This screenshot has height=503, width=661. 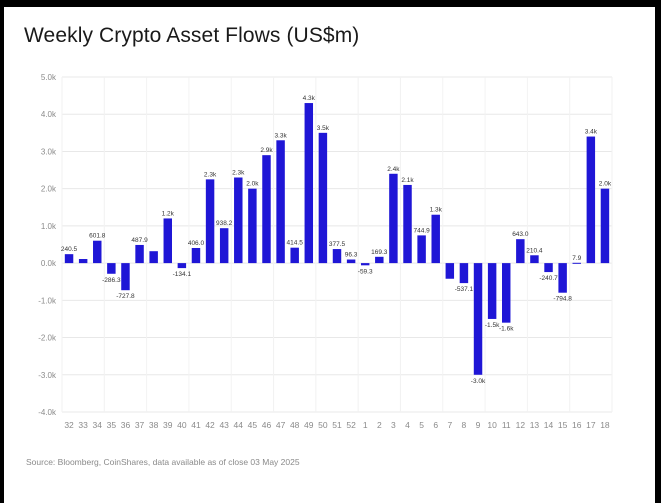 What do you see at coordinates (47, 338) in the screenshot?
I see `y-tick-label: -2.0k` at bounding box center [47, 338].